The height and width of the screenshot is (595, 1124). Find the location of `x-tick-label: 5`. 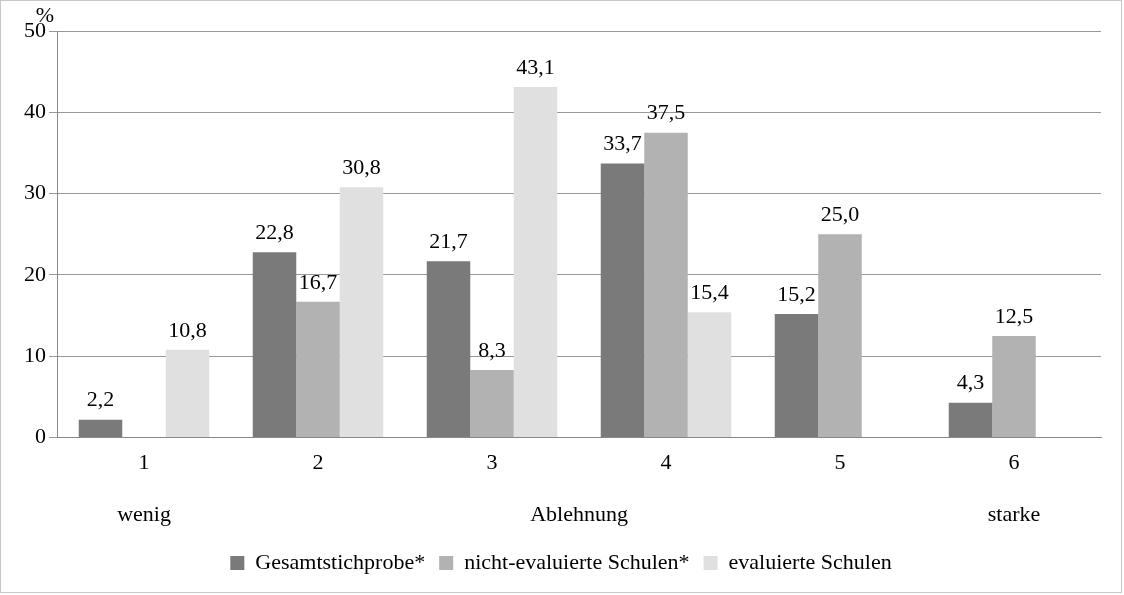

x-tick-label: 5 is located at coordinates (840, 461).